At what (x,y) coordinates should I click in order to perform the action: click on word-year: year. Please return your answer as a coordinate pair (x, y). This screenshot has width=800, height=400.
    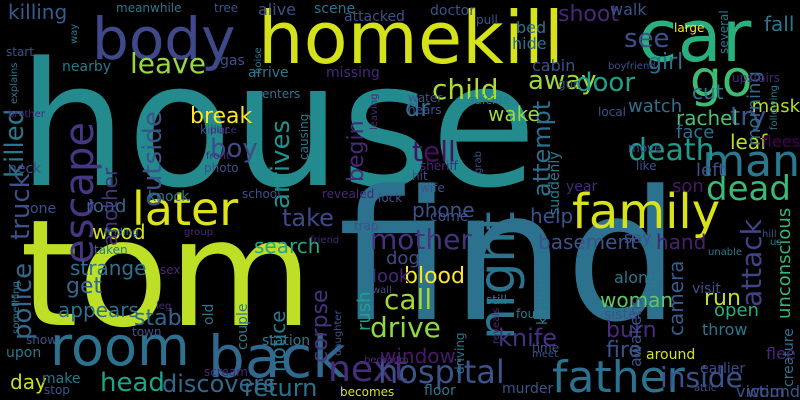
    Looking at the image, I should click on (582, 187).